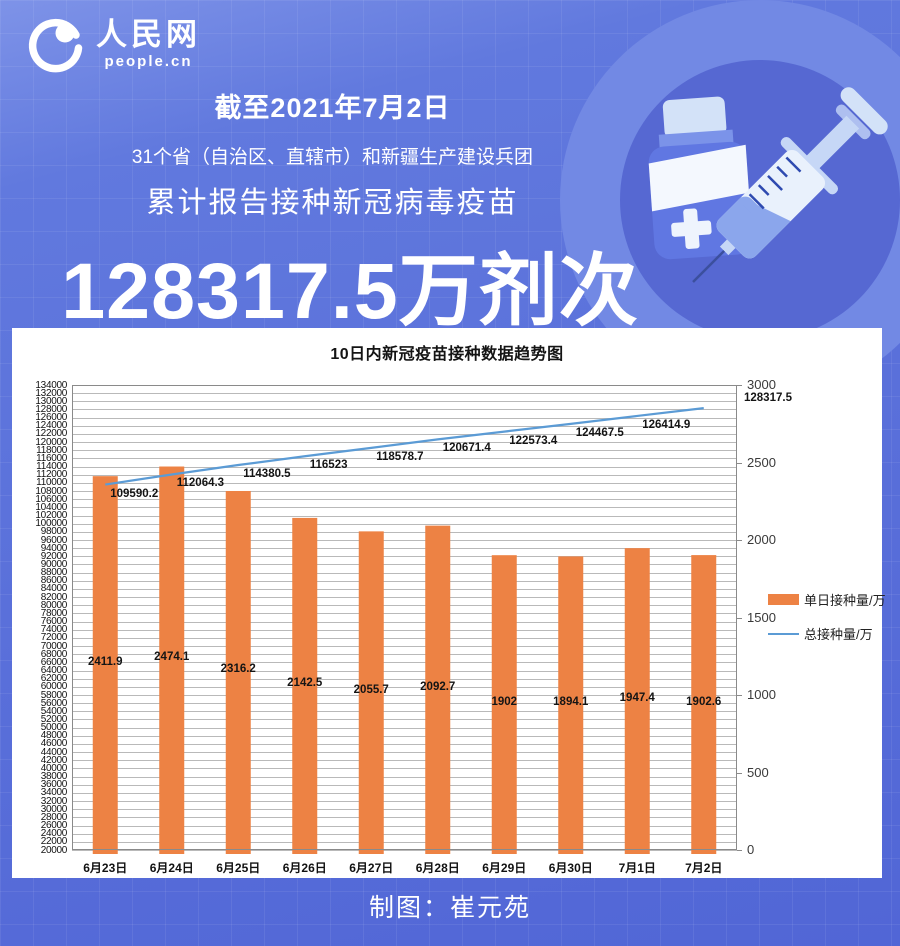  I want to click on headline-total-doses: 128317.5万剂次, so click(350, 290).